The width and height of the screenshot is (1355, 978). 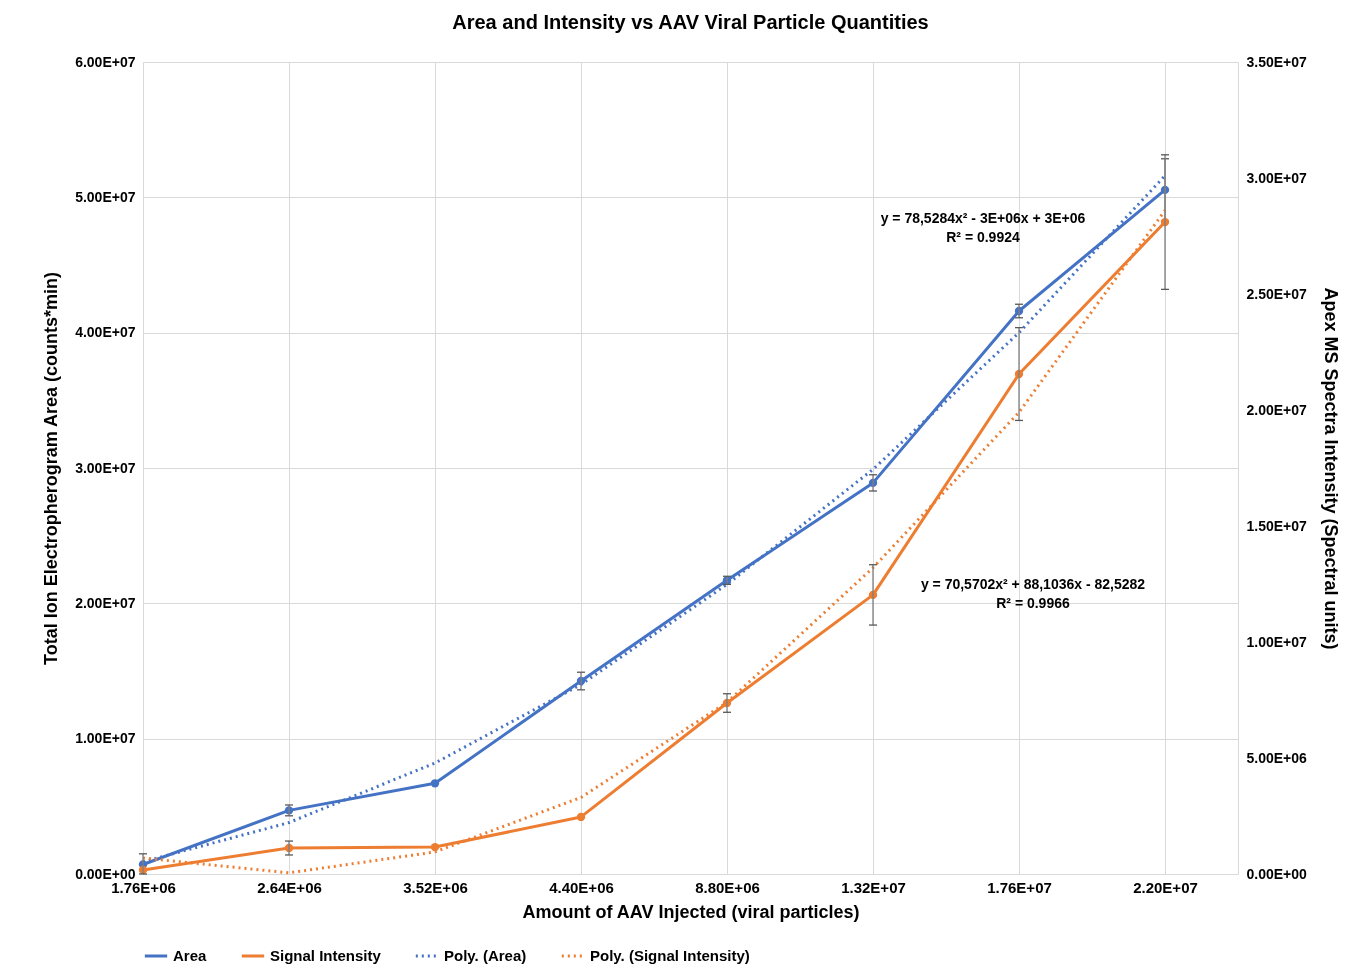 I want to click on x-tick-label: 1.76E+07, so click(x=1019, y=887).